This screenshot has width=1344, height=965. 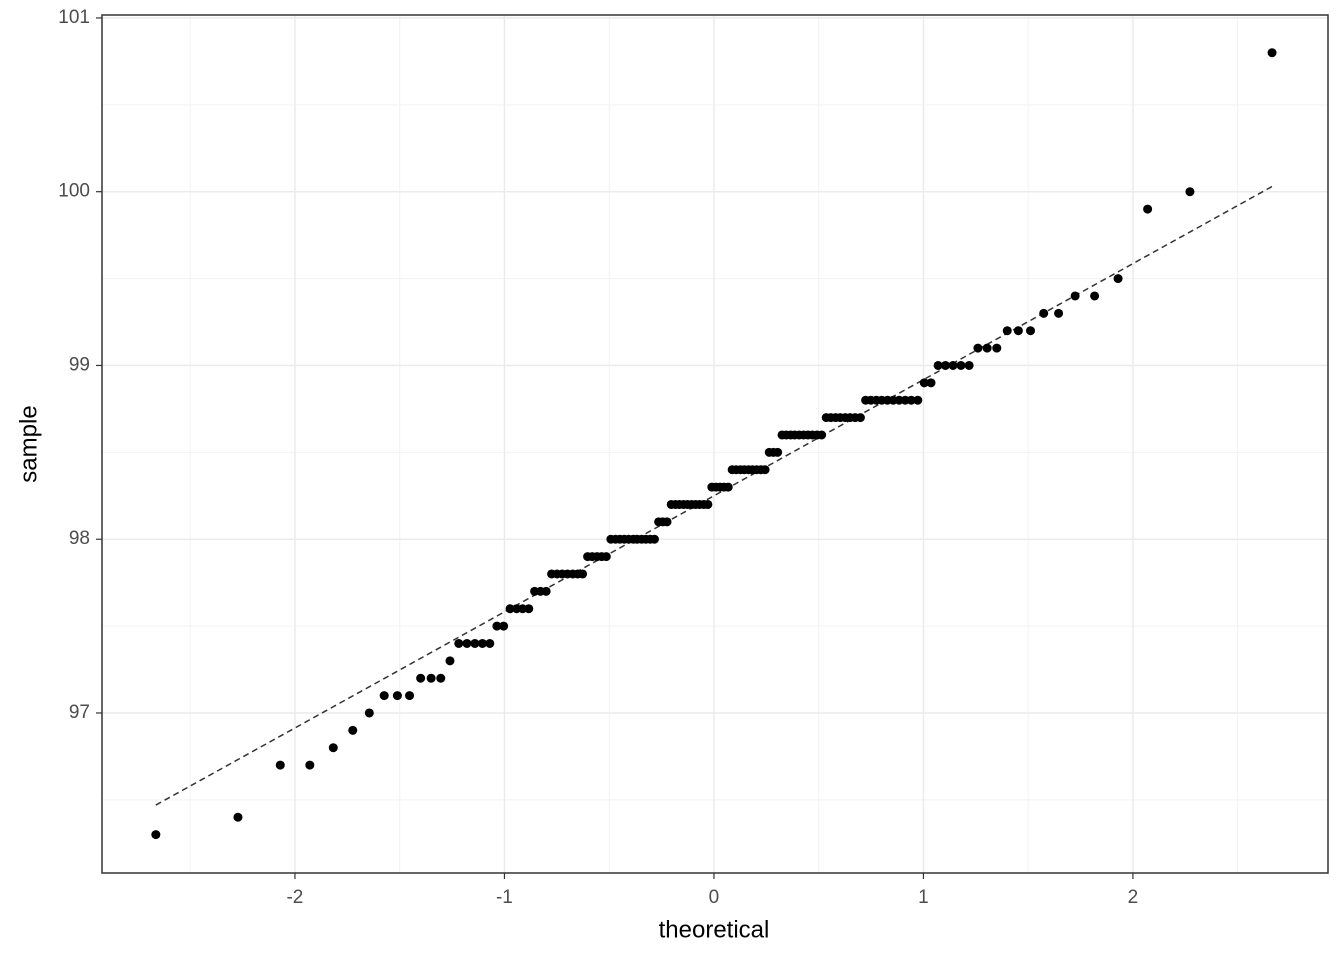 What do you see at coordinates (1133, 897) in the screenshot?
I see `x-tick-label: 2` at bounding box center [1133, 897].